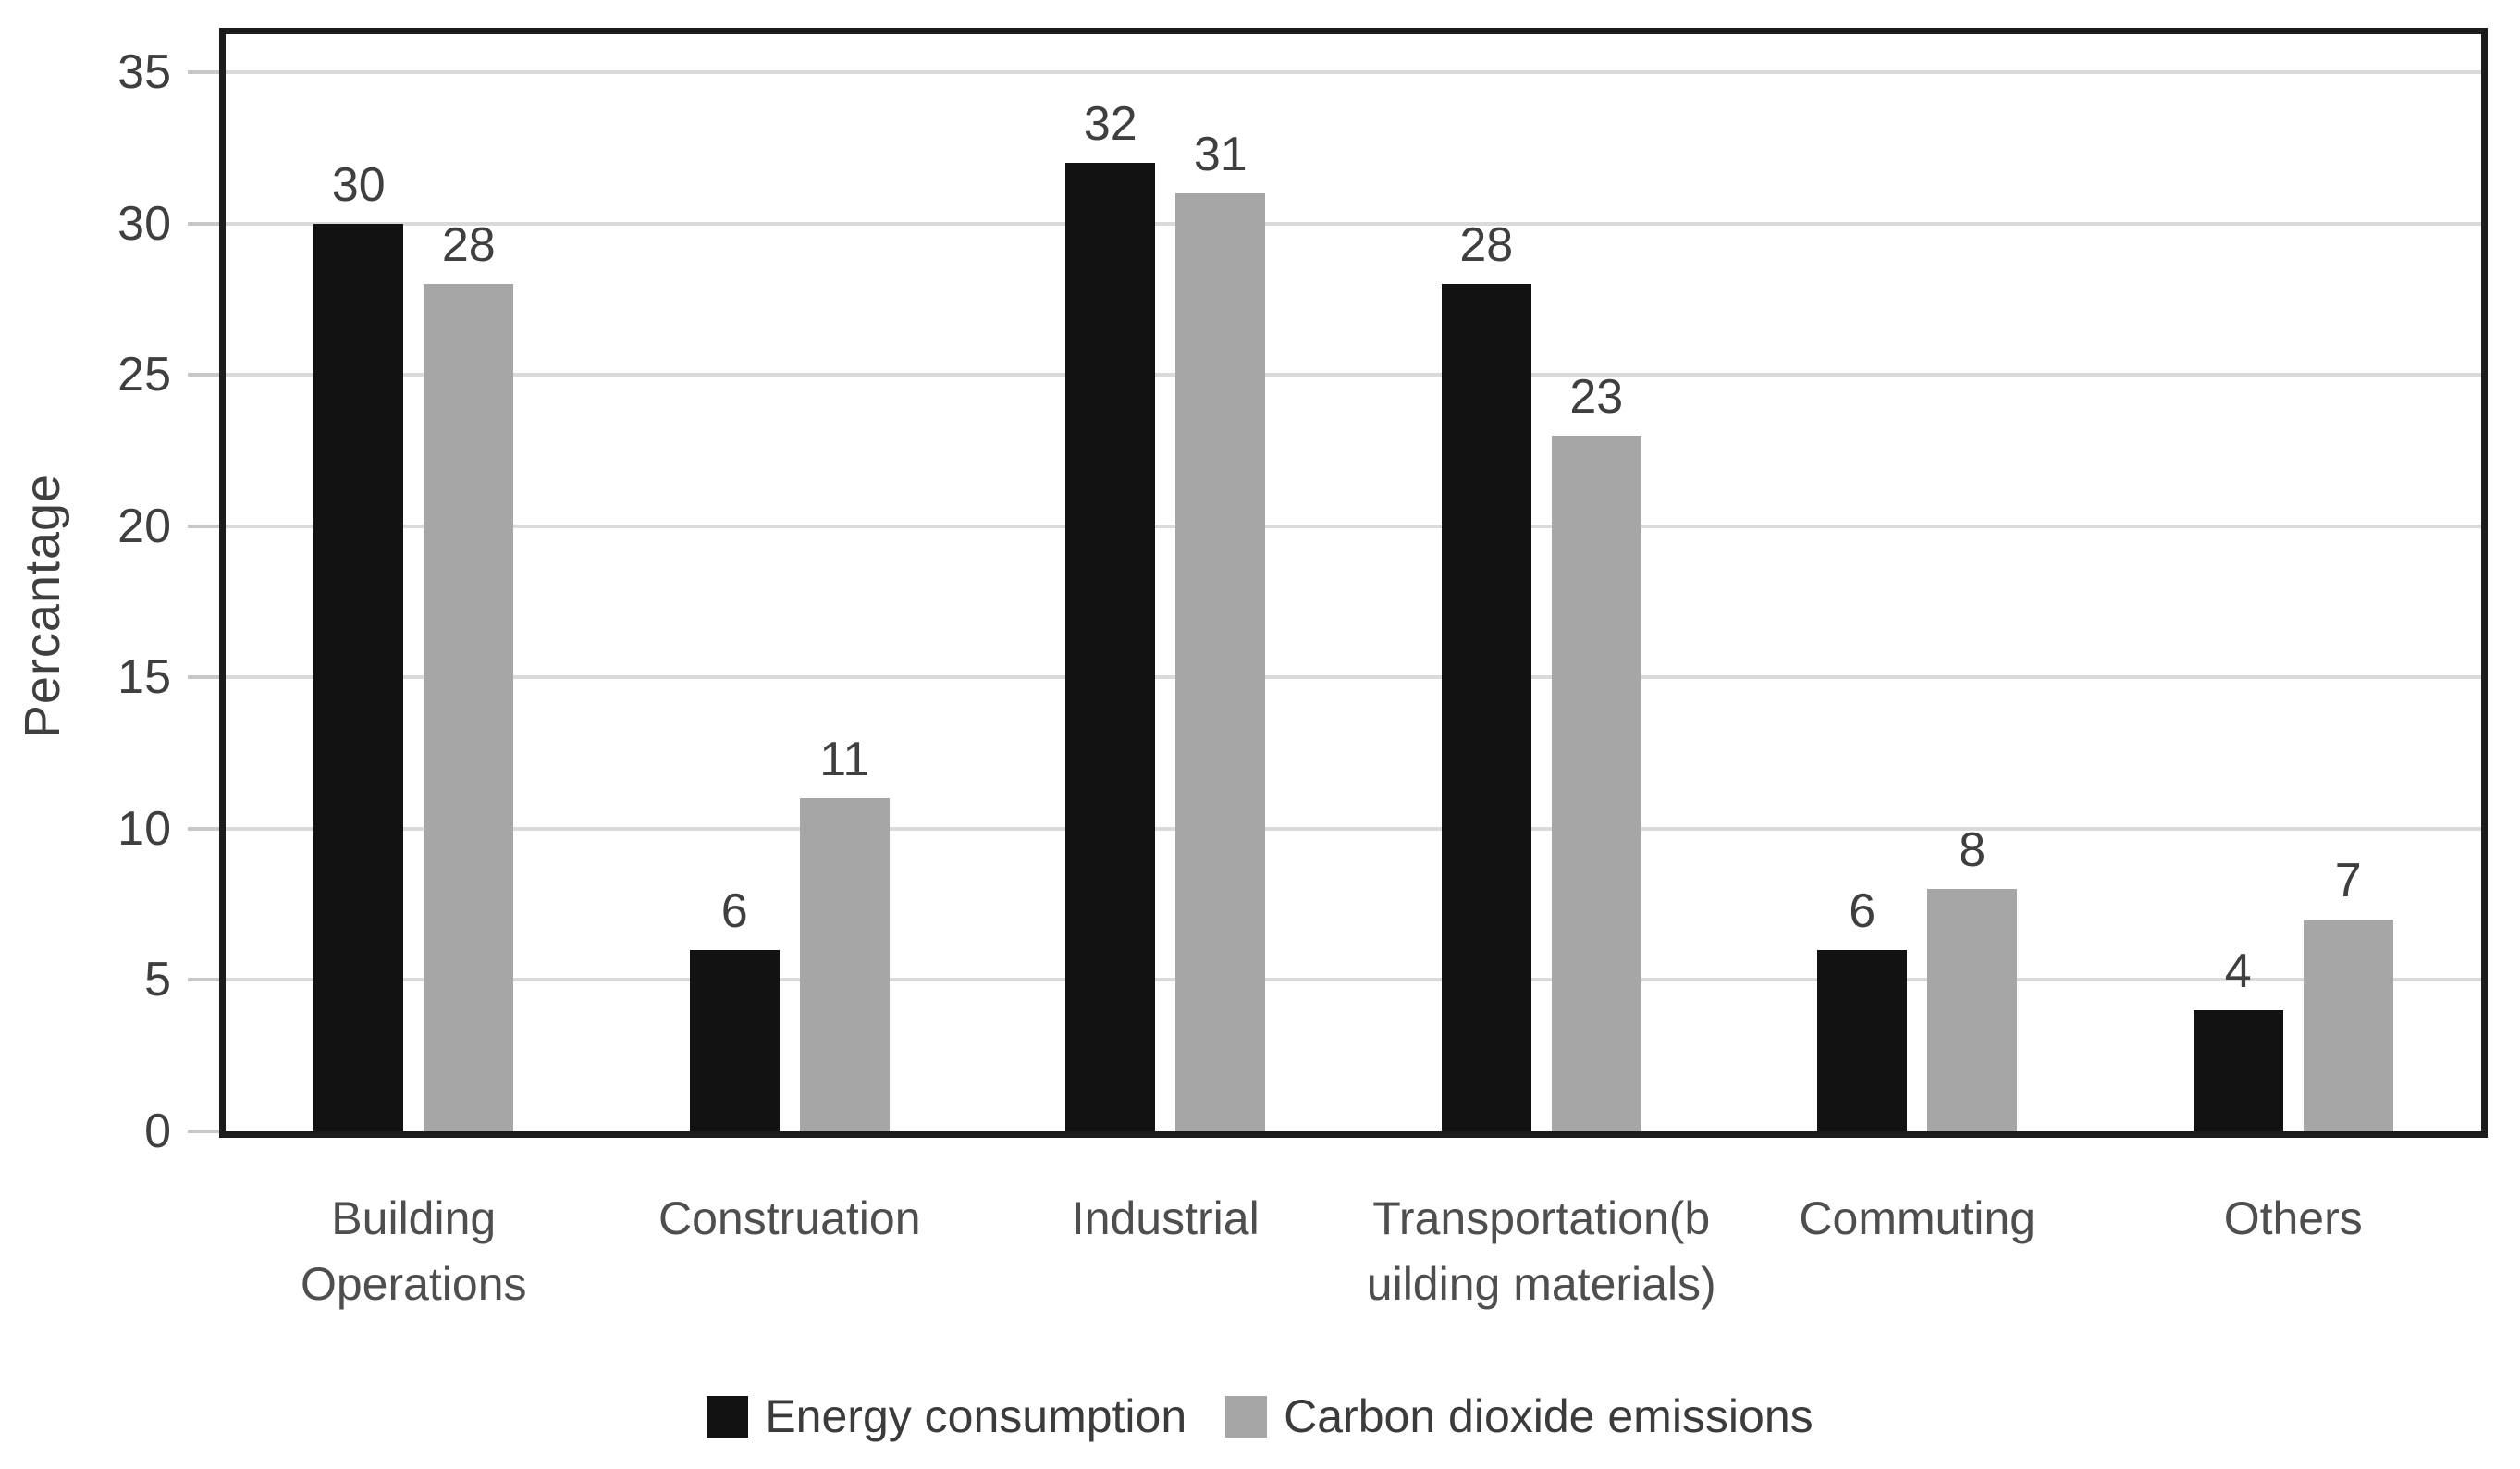 This screenshot has width=2520, height=1469. What do you see at coordinates (144, 223) in the screenshot?
I see `y-tick-label-30: 30` at bounding box center [144, 223].